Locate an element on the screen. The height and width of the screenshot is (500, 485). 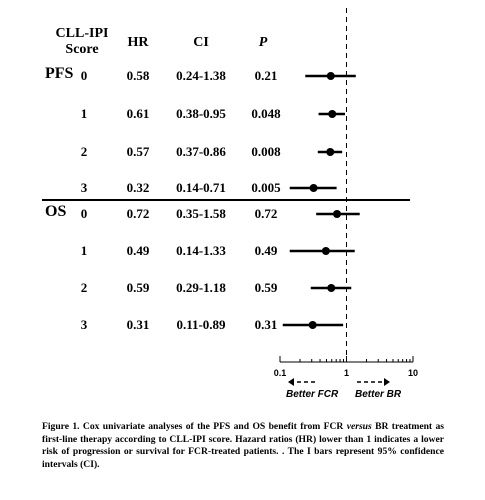
cell-p: 0.49 is located at coordinates (266, 250).